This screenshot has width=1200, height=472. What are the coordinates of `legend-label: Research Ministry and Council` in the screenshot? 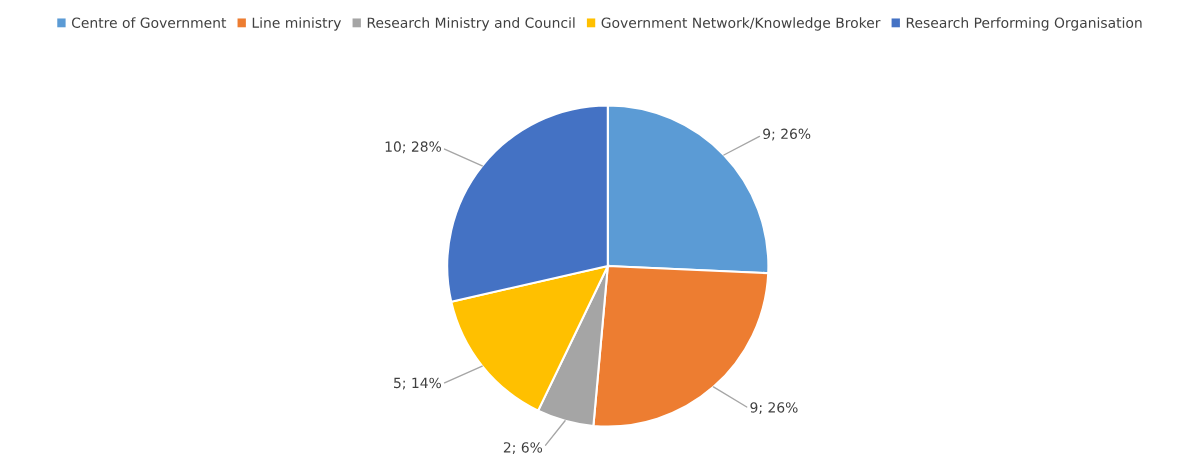 It's located at (471, 24).